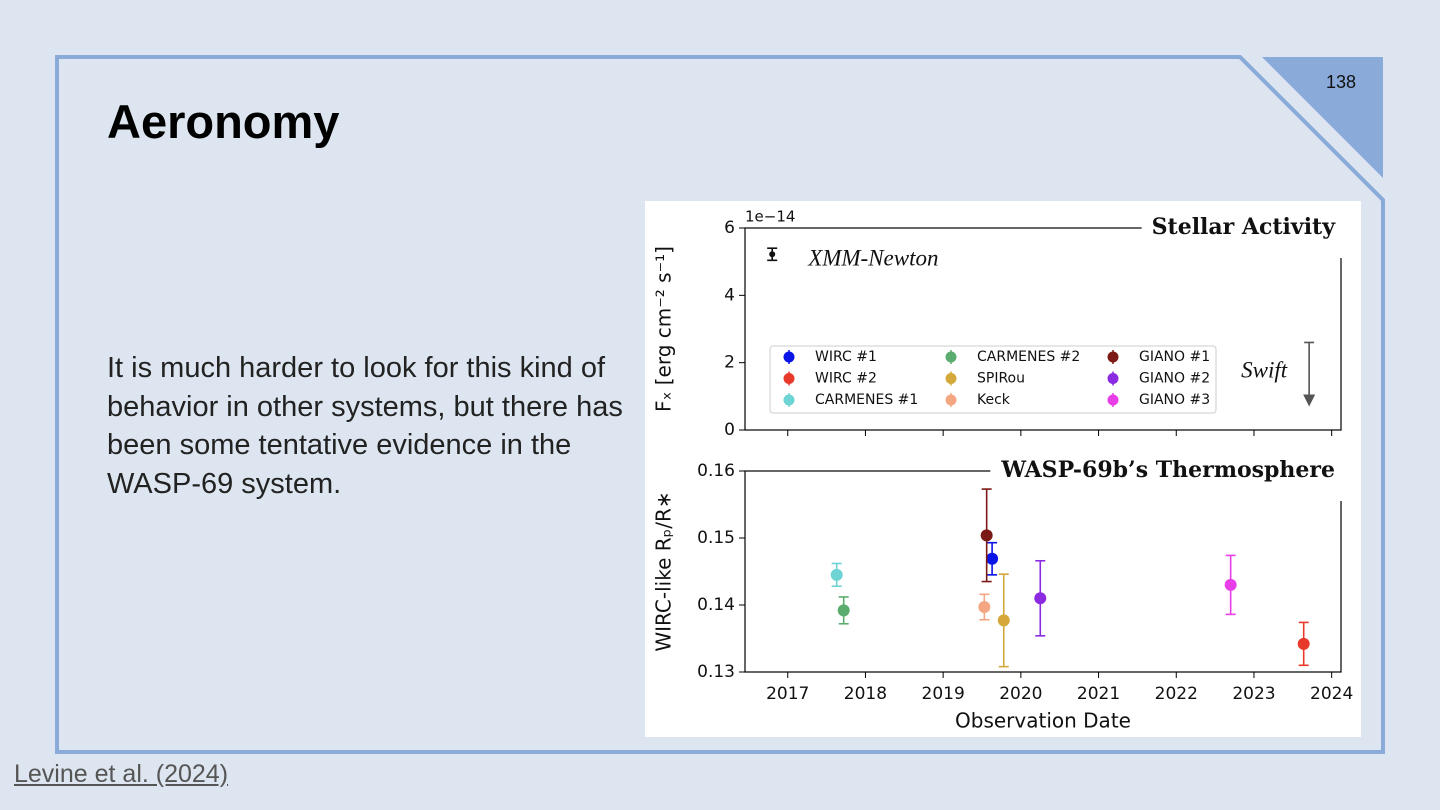 The width and height of the screenshot is (1440, 810). Describe the element at coordinates (1020, 694) in the screenshot. I see `x-tick-label: 2020` at that location.